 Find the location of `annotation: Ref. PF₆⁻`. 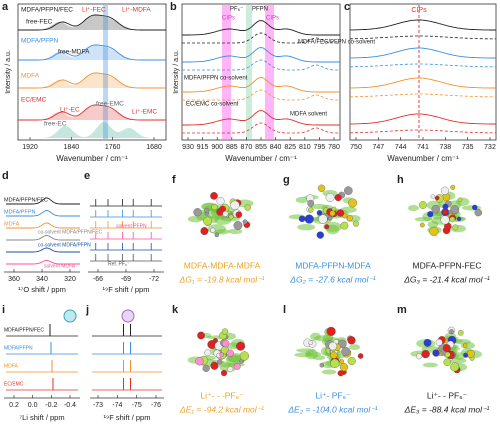

annotation: Ref. PF₆⁻ is located at coordinates (119, 264).